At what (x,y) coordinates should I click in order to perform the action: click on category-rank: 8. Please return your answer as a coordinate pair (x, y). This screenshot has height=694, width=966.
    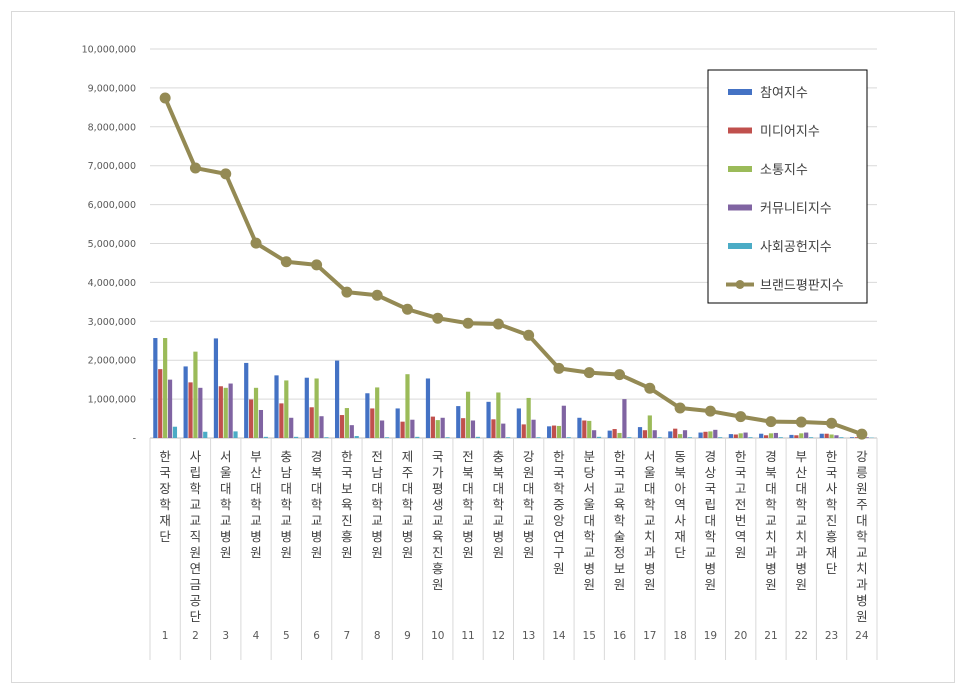
    Looking at the image, I should click on (377, 636).